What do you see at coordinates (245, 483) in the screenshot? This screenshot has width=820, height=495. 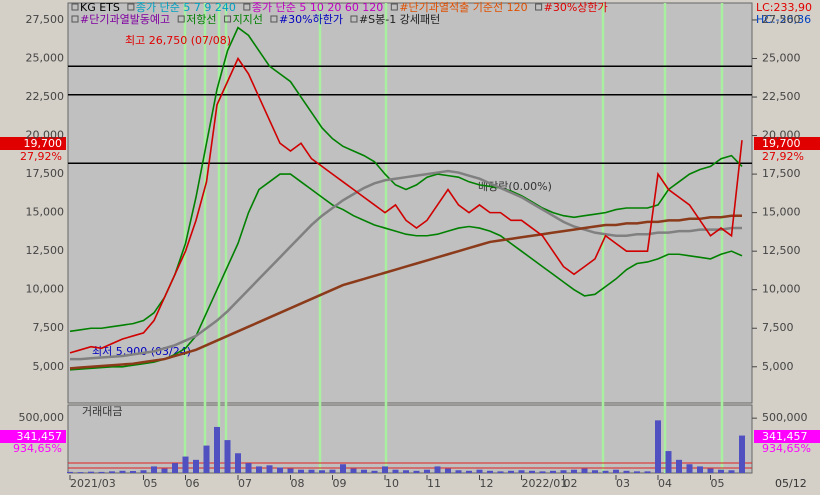 I see `x-tick-label: 07` at bounding box center [245, 483].